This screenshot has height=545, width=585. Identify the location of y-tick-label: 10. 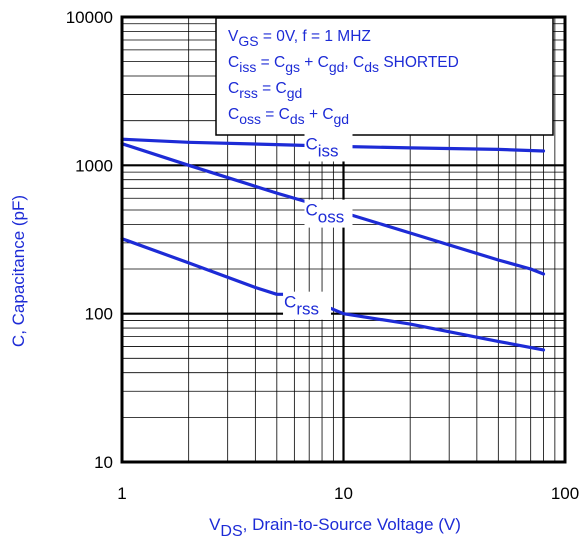
(103, 462).